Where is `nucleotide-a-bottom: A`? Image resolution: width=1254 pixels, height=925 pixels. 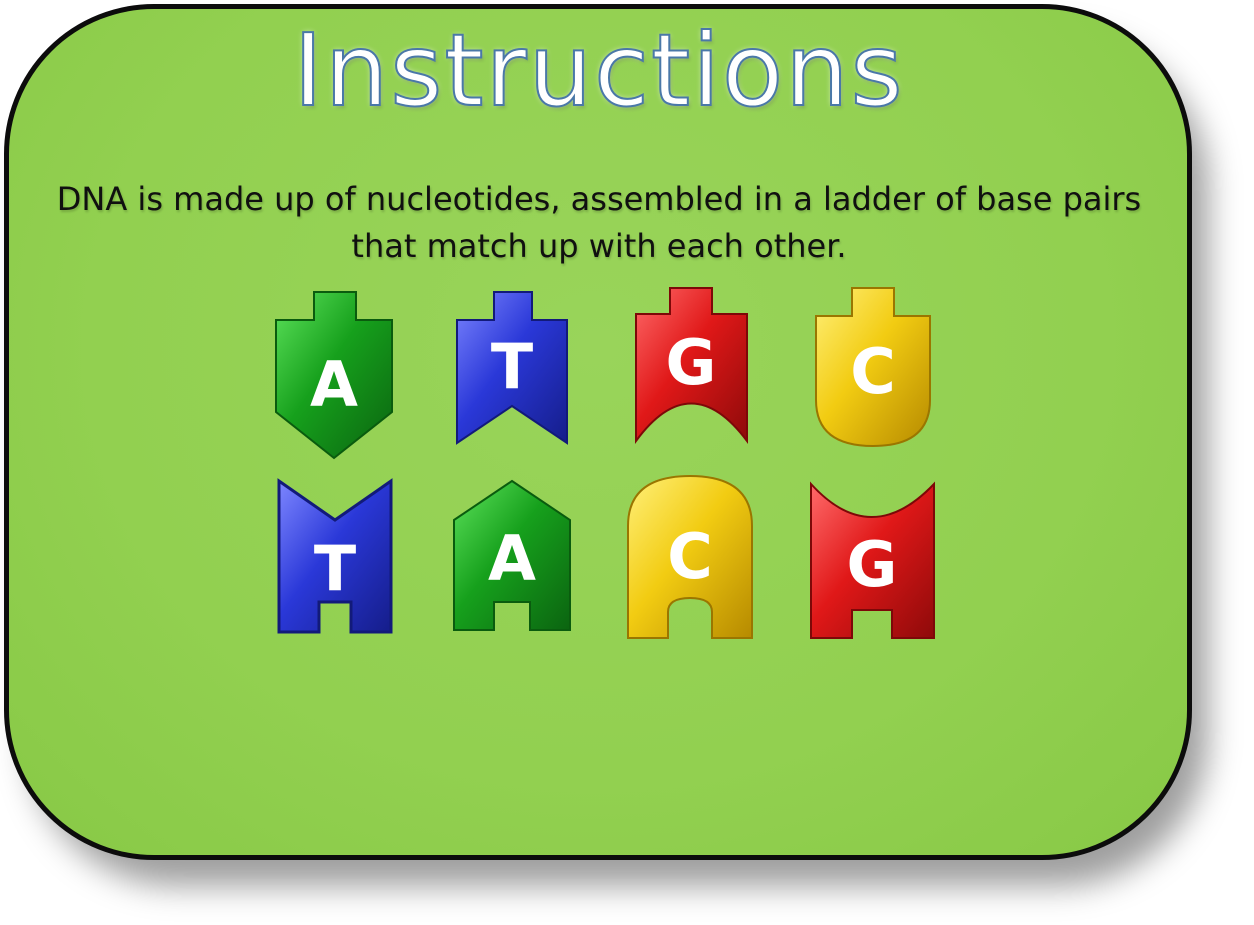
nucleotide-a-bottom: A is located at coordinates (512, 555).